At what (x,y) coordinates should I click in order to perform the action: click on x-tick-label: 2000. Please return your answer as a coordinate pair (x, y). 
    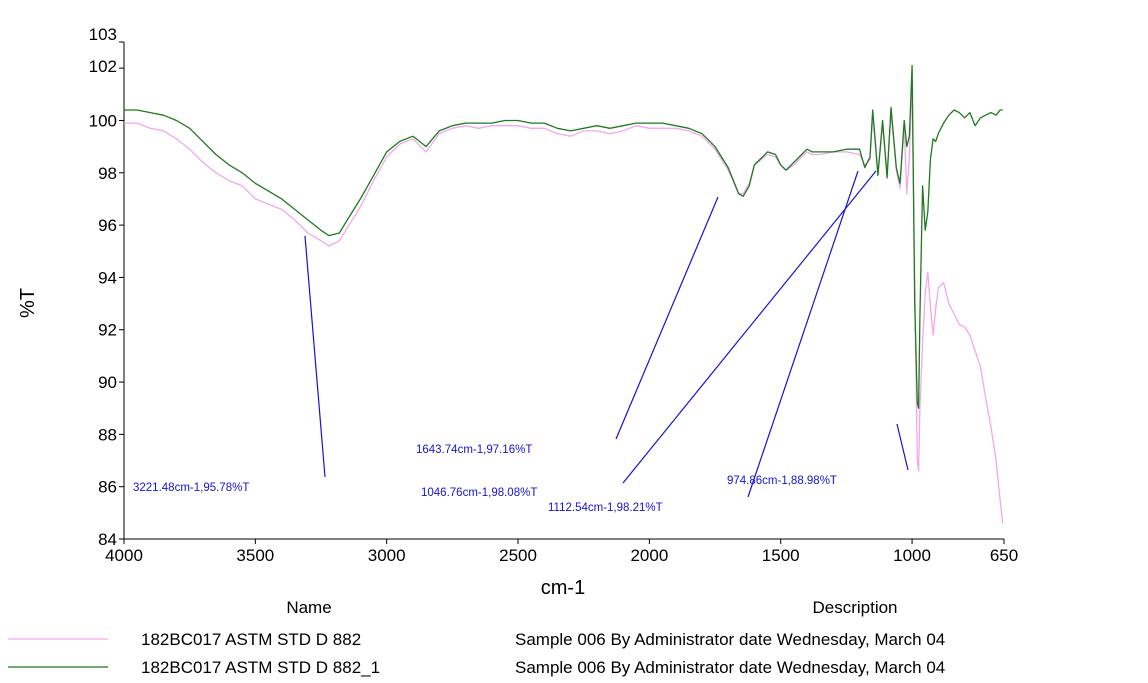
    Looking at the image, I should click on (649, 555).